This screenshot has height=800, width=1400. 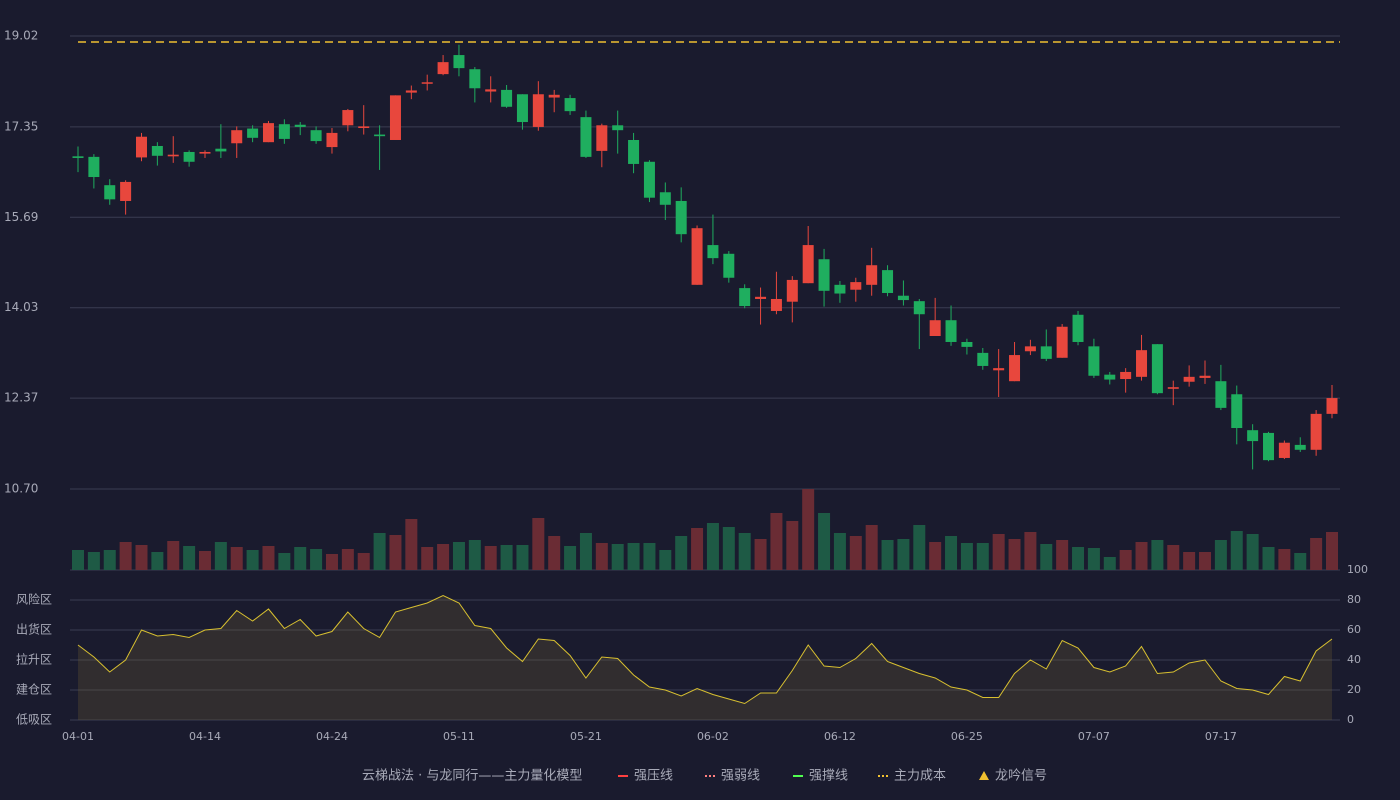 I want to click on x-tick-label: 06-12, so click(x=840, y=736).